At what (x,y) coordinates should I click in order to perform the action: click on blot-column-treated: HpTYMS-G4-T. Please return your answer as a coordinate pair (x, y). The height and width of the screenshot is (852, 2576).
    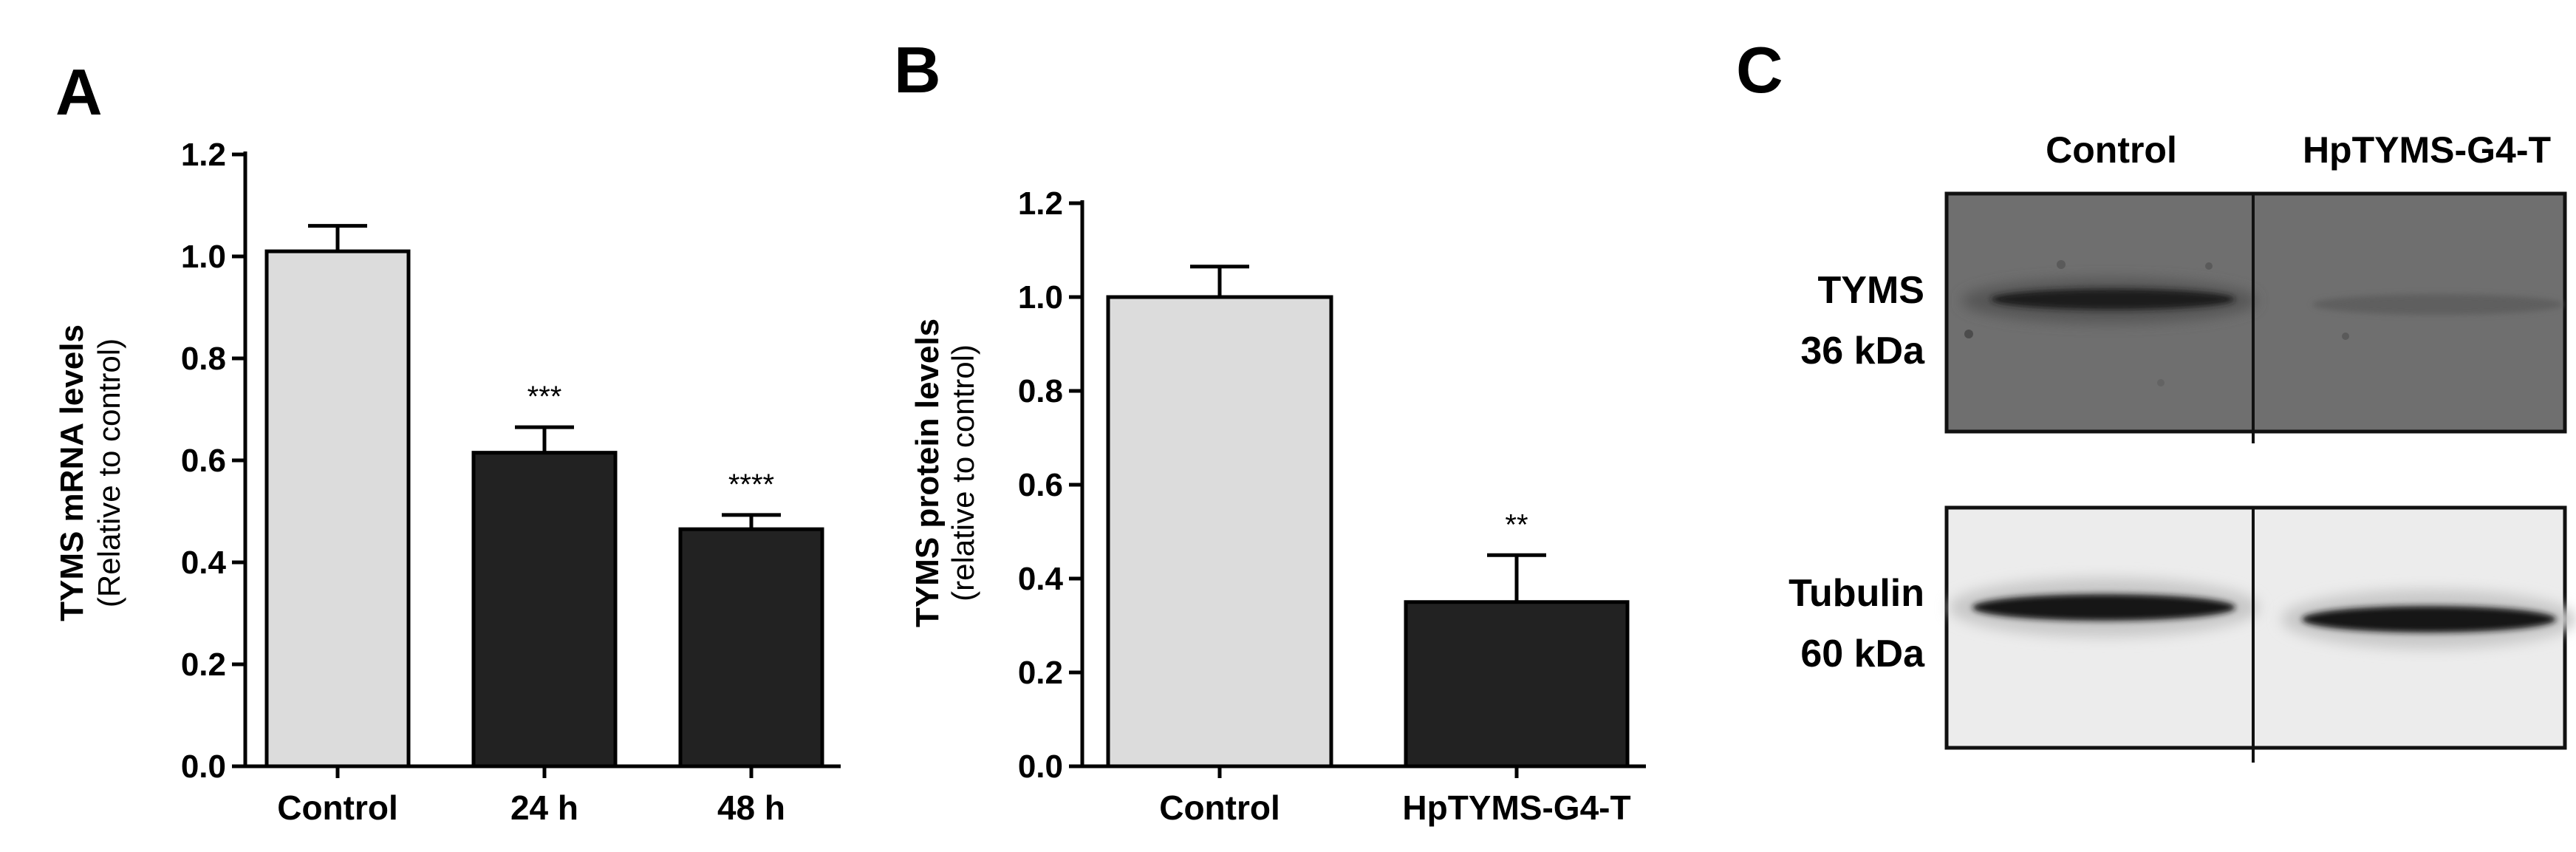
    Looking at the image, I should click on (2427, 150).